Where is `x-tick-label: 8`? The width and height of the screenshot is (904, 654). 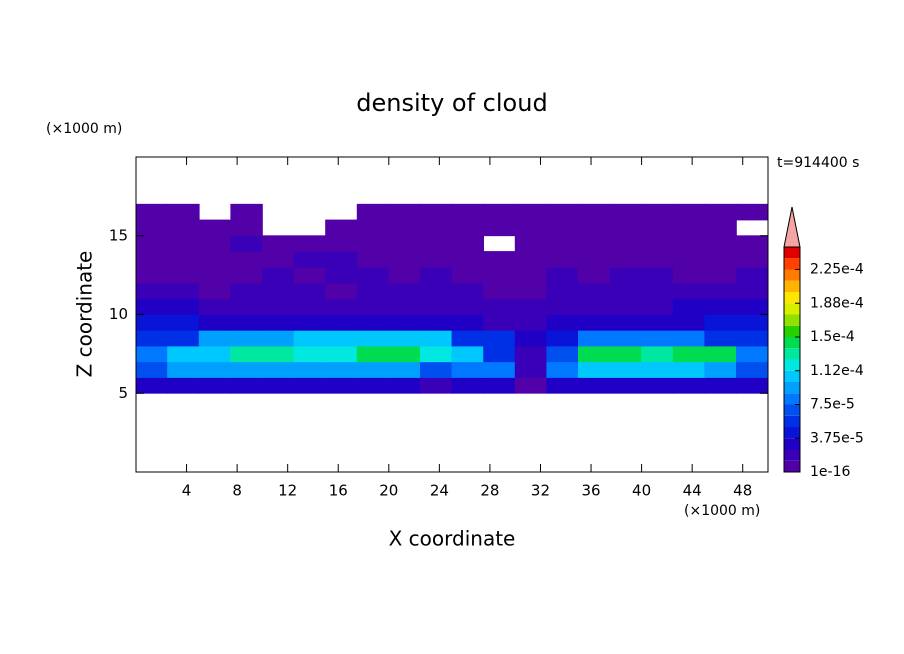 x-tick-label: 8 is located at coordinates (237, 491).